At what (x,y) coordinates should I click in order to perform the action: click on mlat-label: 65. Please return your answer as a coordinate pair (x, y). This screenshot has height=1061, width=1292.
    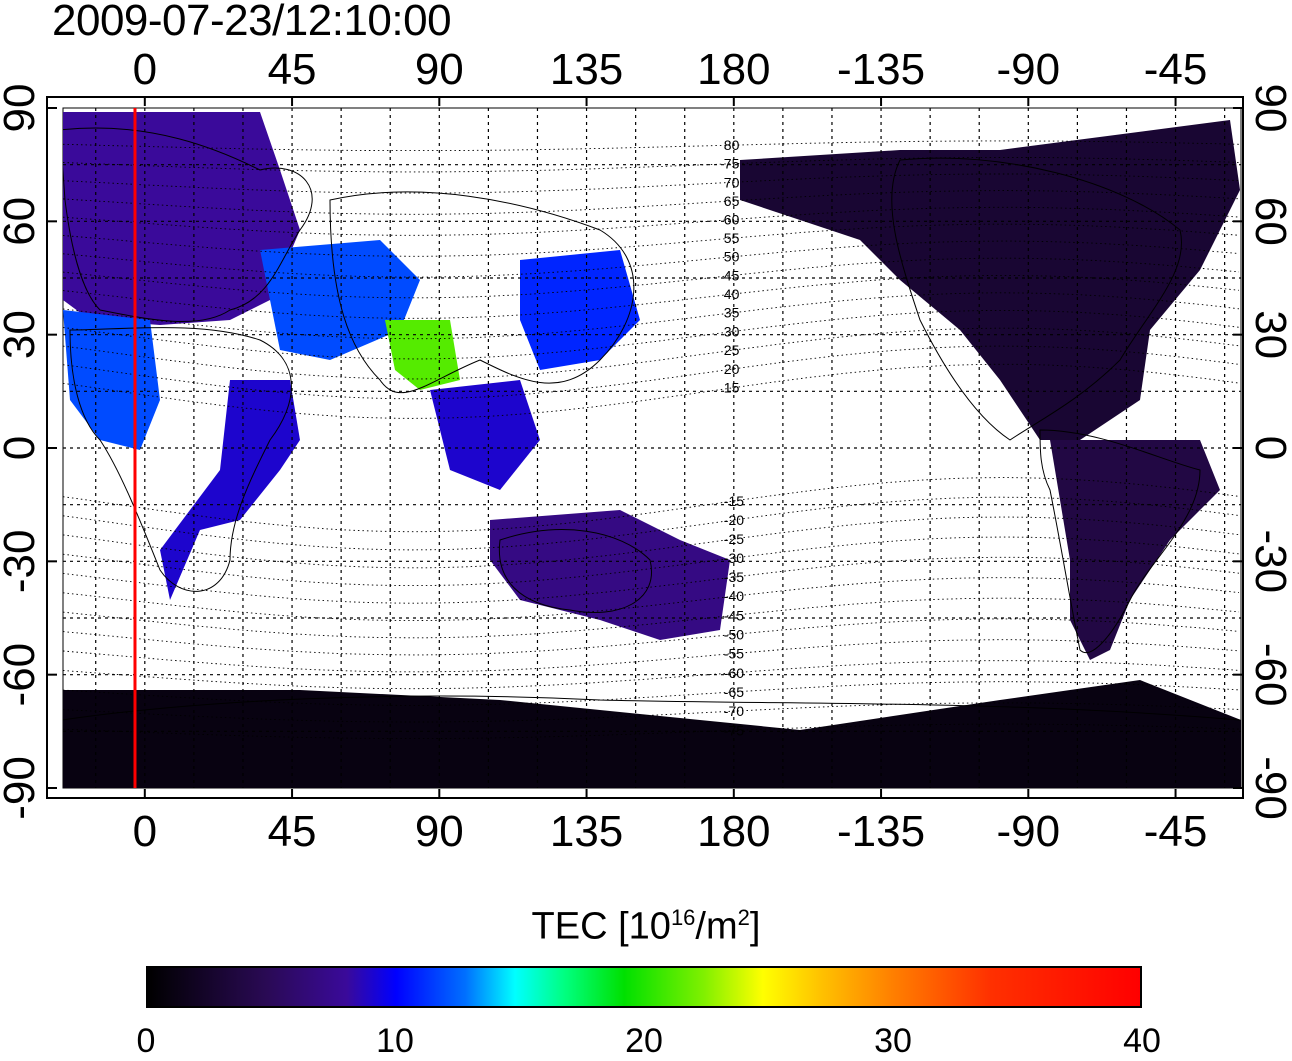
    Looking at the image, I should click on (732, 201).